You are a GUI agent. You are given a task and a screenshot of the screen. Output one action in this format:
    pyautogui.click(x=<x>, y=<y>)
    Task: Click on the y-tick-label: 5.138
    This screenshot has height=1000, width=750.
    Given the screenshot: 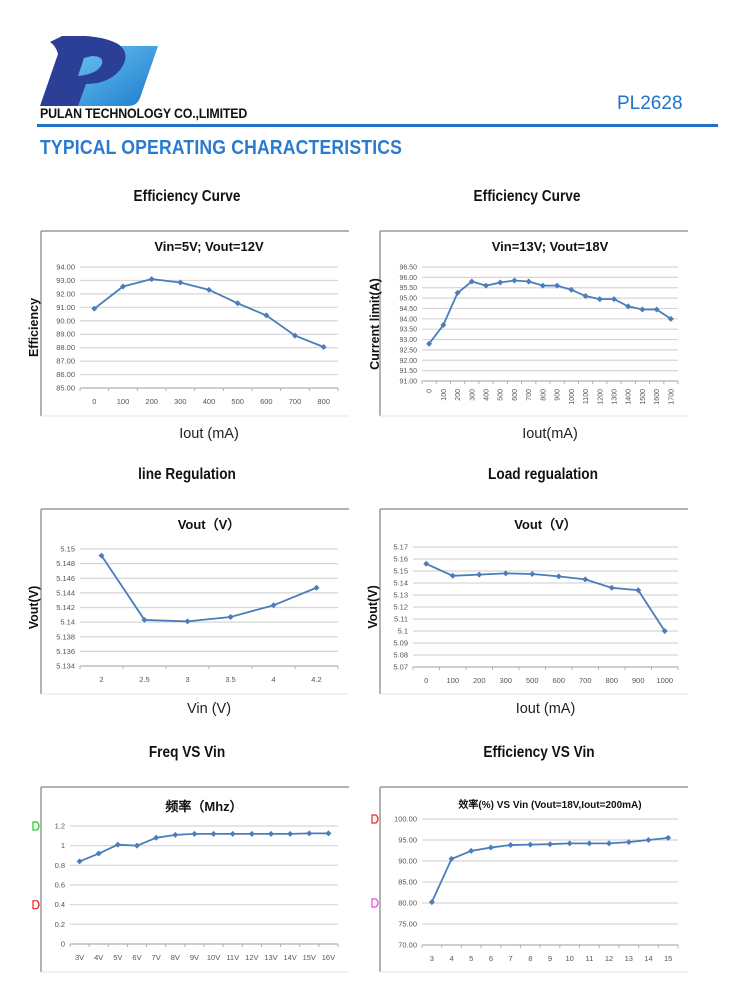 What is the action you would take?
    pyautogui.click(x=65, y=636)
    